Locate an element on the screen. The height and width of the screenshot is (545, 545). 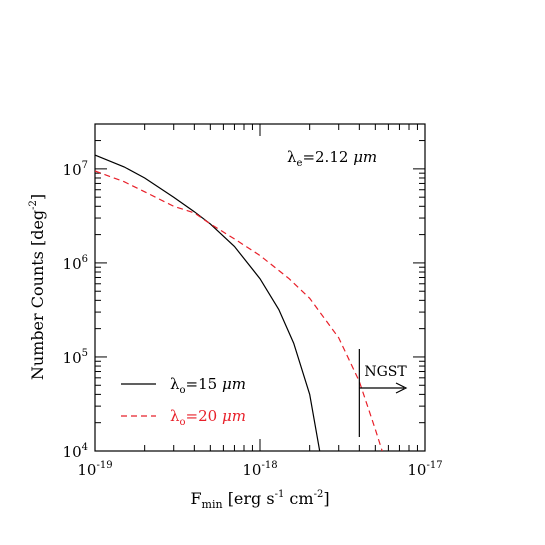
ngst-arrow-head is located at coordinates (401, 388).